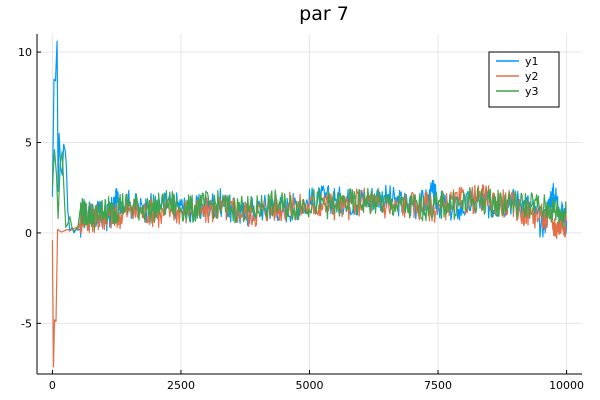 Image resolution: width=600 pixels, height=400 pixels. What do you see at coordinates (566, 385) in the screenshot?
I see `x-tick-label: 10000` at bounding box center [566, 385].